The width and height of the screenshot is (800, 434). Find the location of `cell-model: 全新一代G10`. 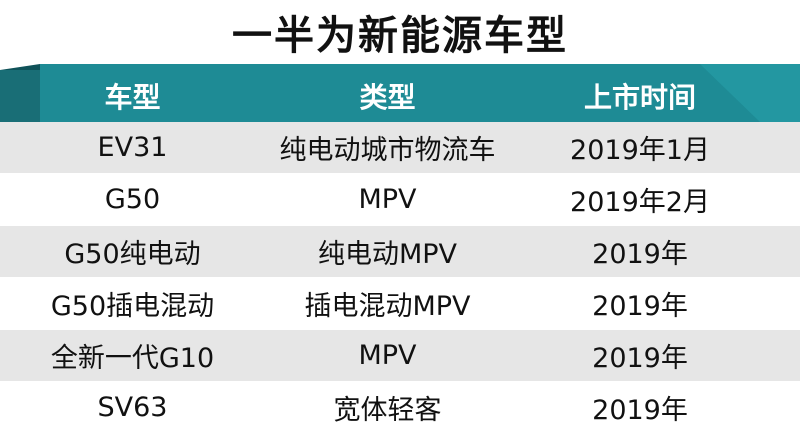

cell-model: 全新一代G10 is located at coordinates (132, 358).